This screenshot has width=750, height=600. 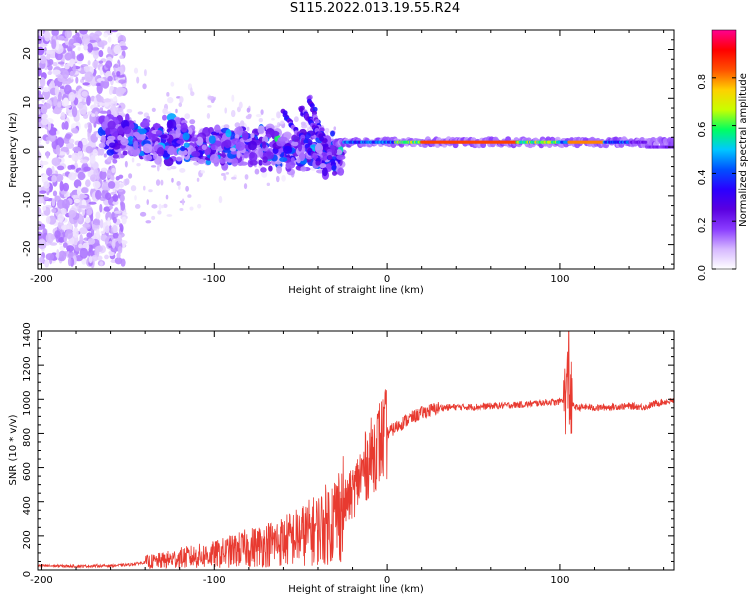 What do you see at coordinates (27, 539) in the screenshot?
I see `tick-label: 200` at bounding box center [27, 539].